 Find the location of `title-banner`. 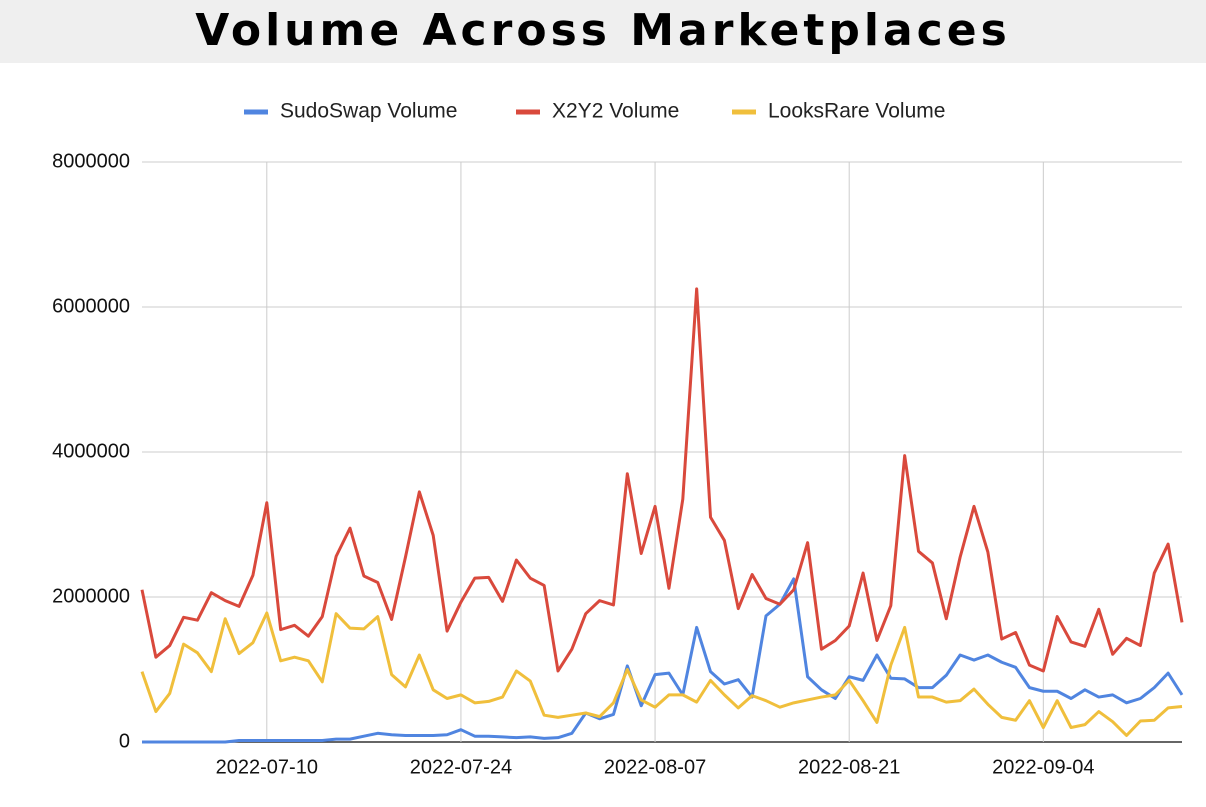

title-banner is located at coordinates (603, 31).